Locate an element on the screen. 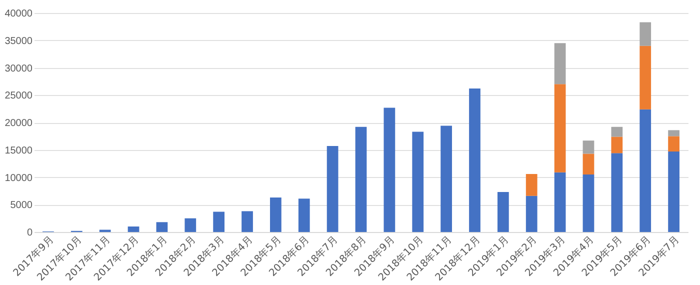  y-tick-label: 10000 is located at coordinates (18, 178).